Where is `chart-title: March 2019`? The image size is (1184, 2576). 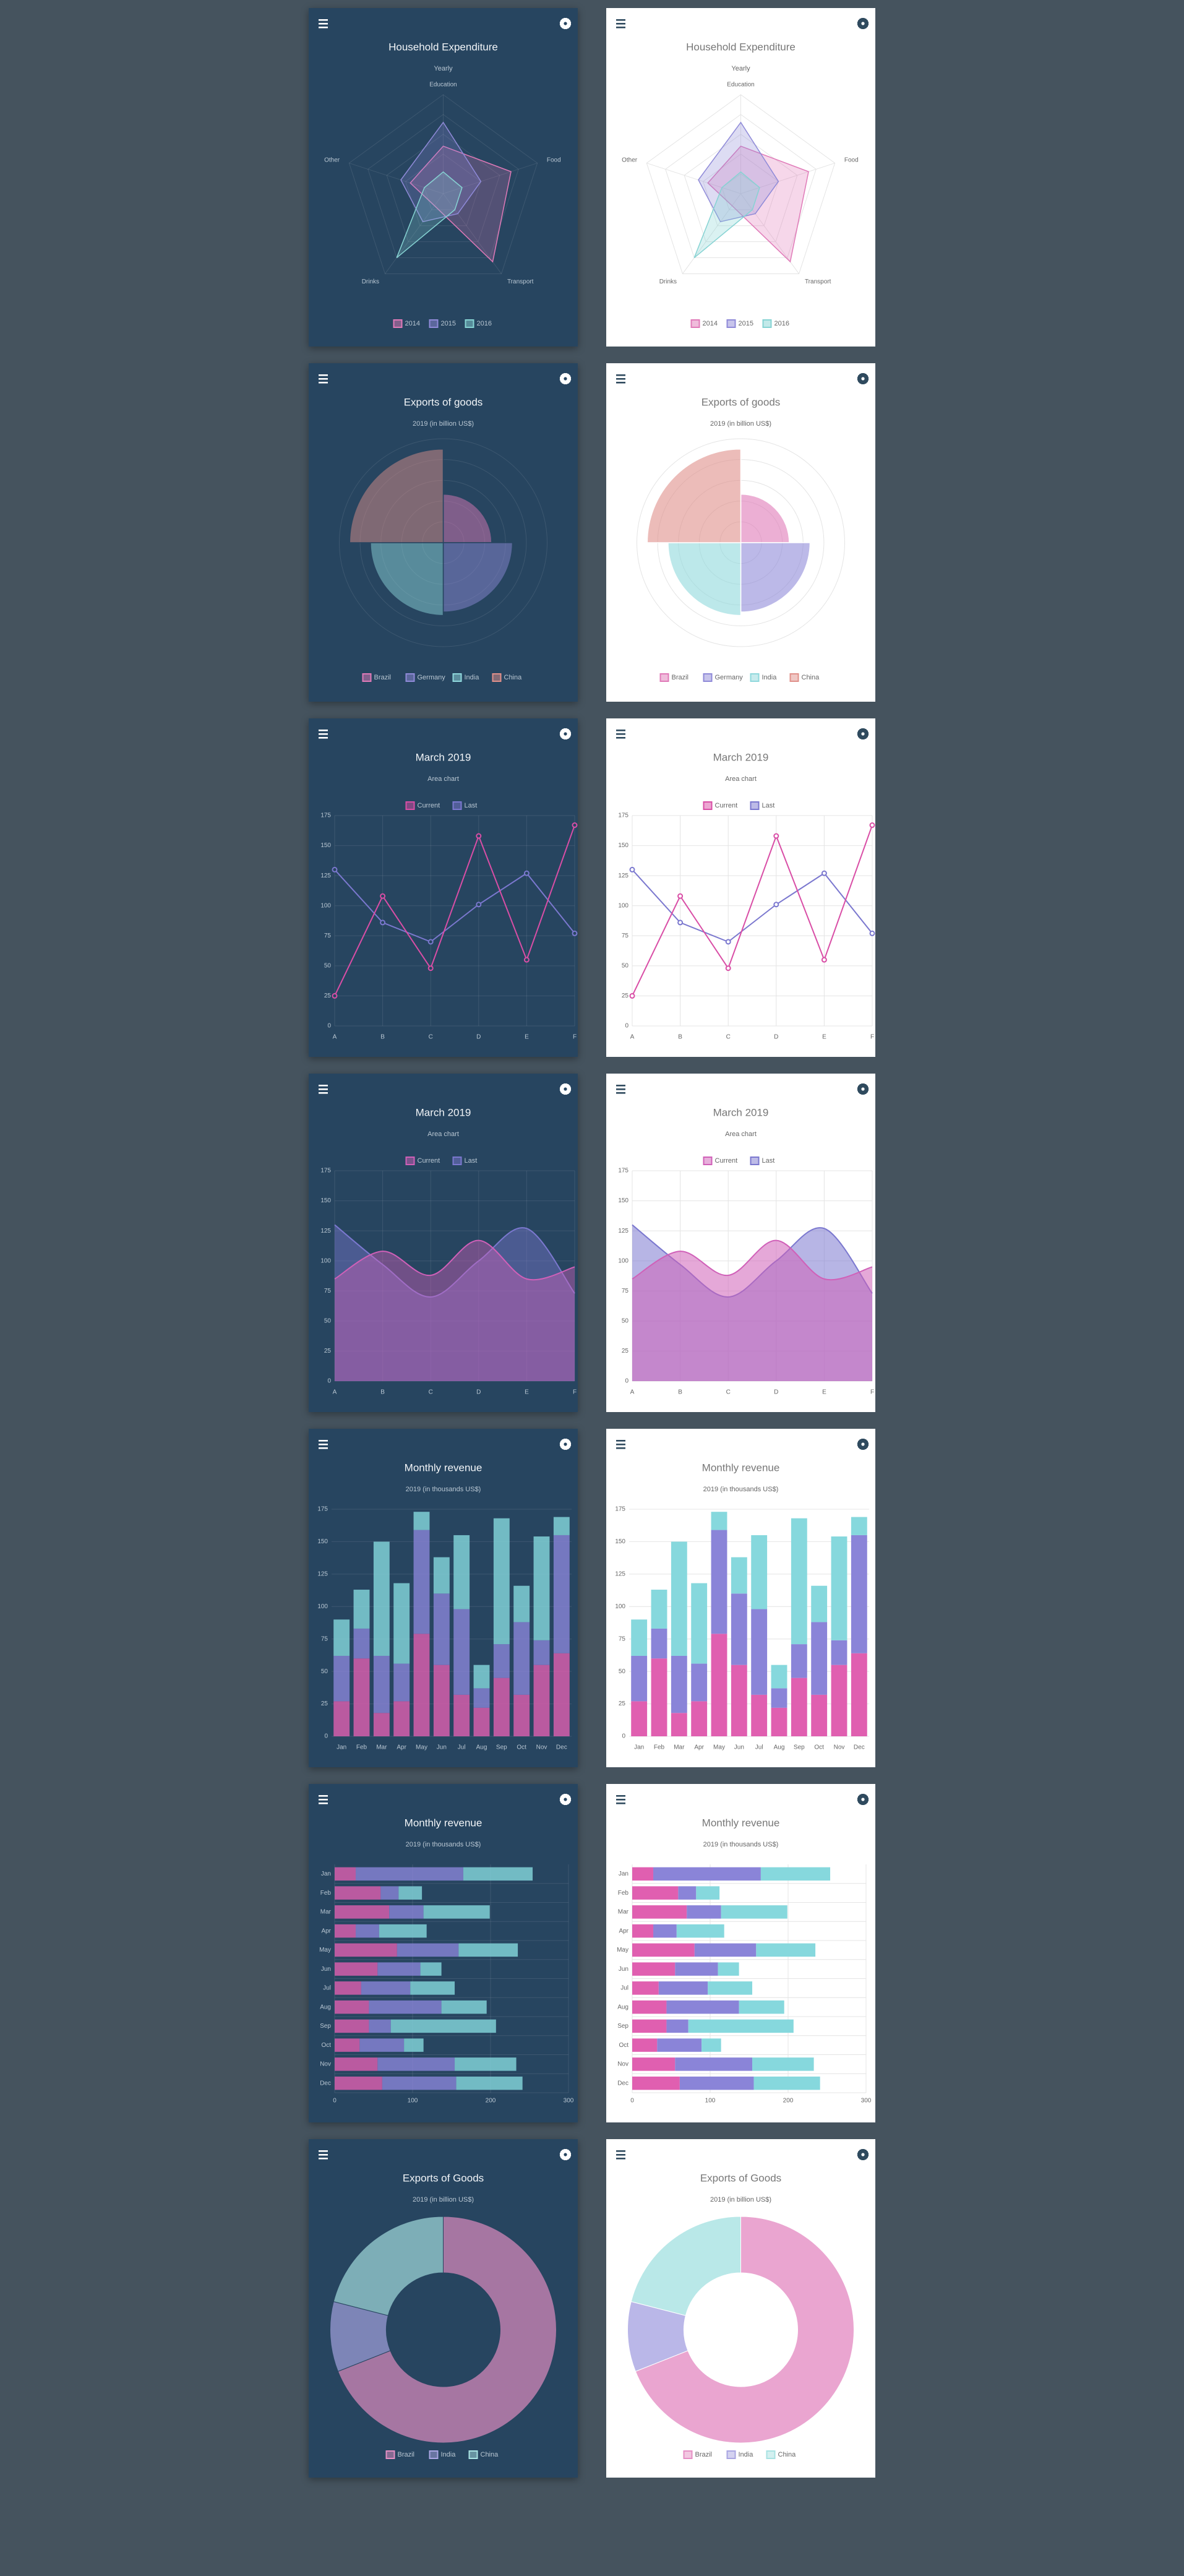
chart-title: March 2019 is located at coordinates (443, 757).